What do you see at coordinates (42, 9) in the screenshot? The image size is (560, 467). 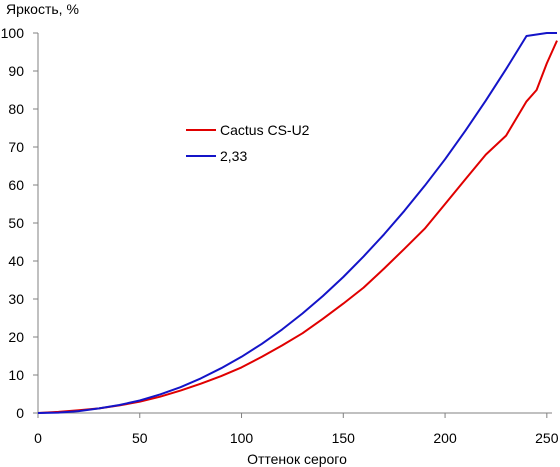 I see `y-axis-title: Яркость, %` at bounding box center [42, 9].